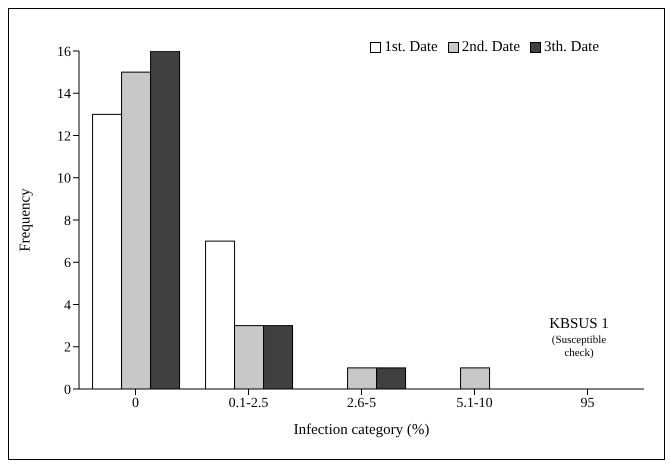 This screenshot has width=671, height=466. What do you see at coordinates (571, 47) in the screenshot?
I see `legend-label: 3th. Date` at bounding box center [571, 47].